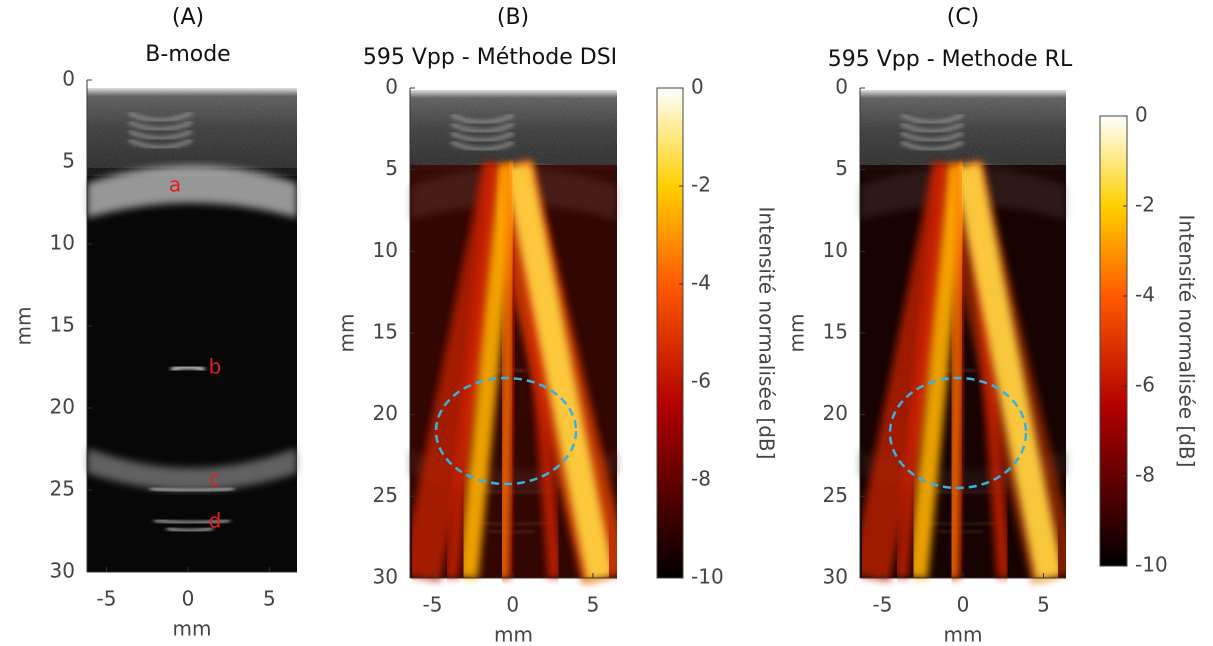 The height and width of the screenshot is (646, 1213). I want to click on panel-label: (B), so click(513, 17).